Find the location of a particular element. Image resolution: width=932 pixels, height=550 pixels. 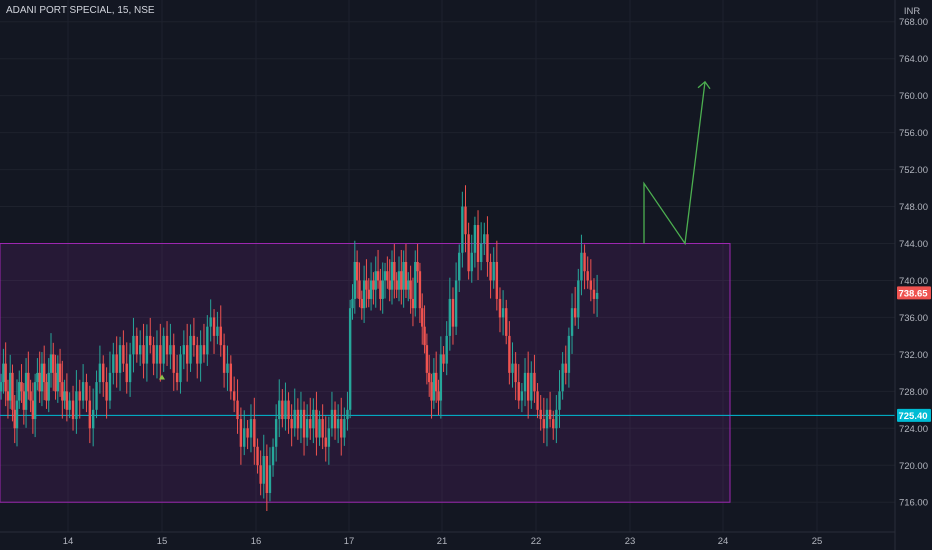

price-tick-label: 748.00 is located at coordinates (913, 207).